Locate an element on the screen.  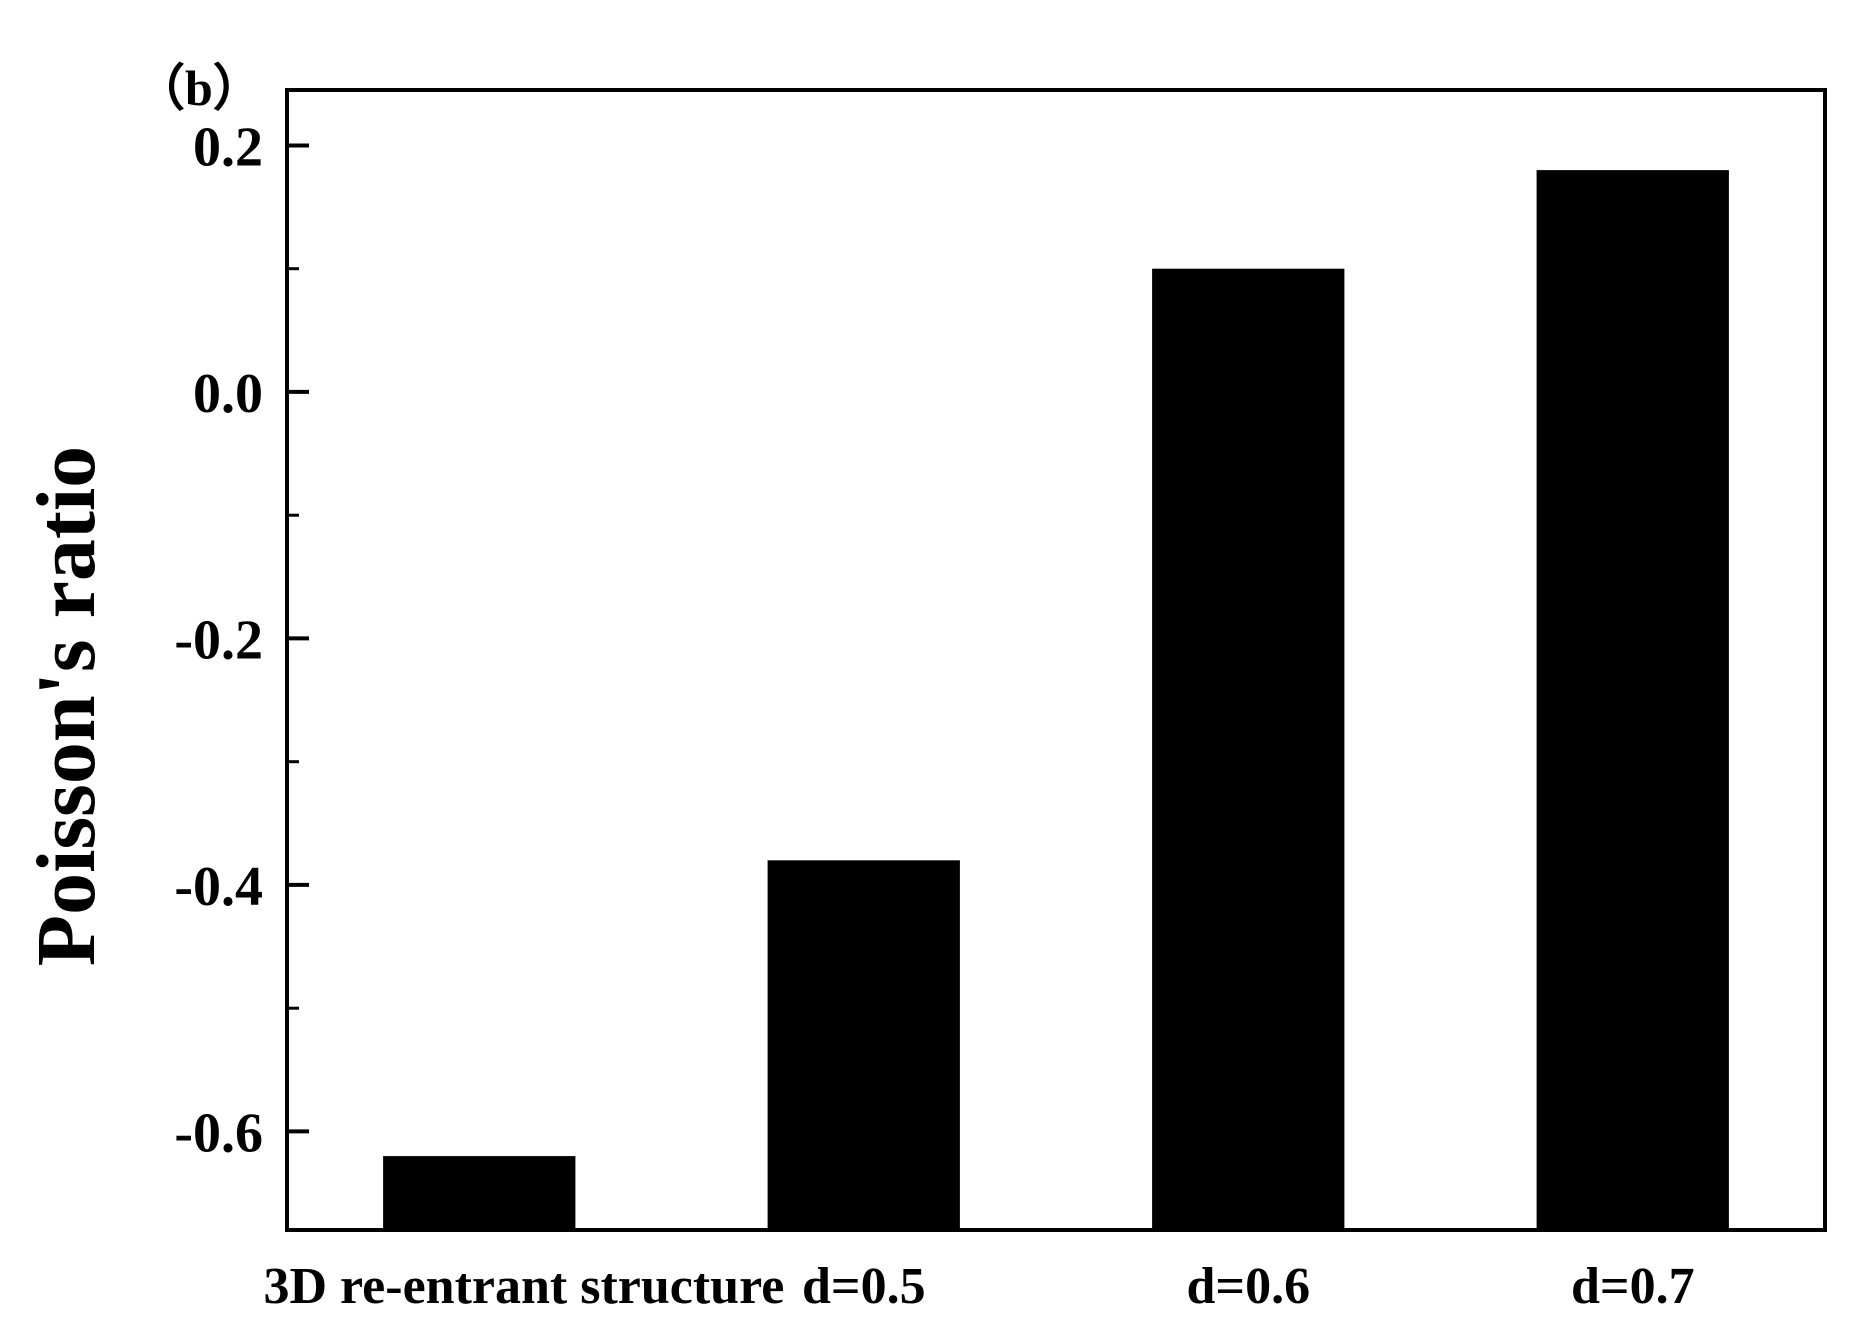
y-tick-label-3: -0.4 is located at coordinates (218, 887).